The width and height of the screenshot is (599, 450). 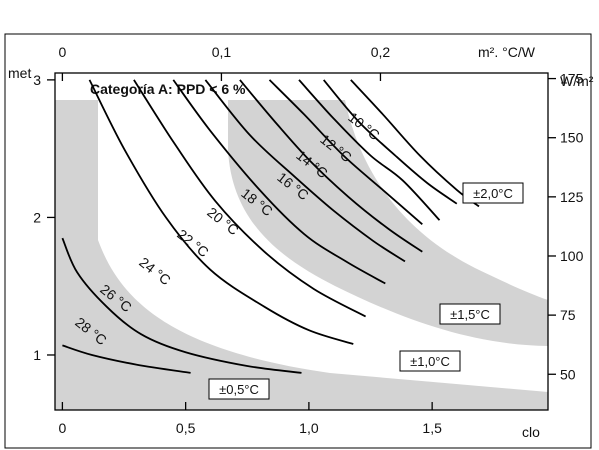 I want to click on x-top-axis-label-text: m². °C/W, so click(x=507, y=52).